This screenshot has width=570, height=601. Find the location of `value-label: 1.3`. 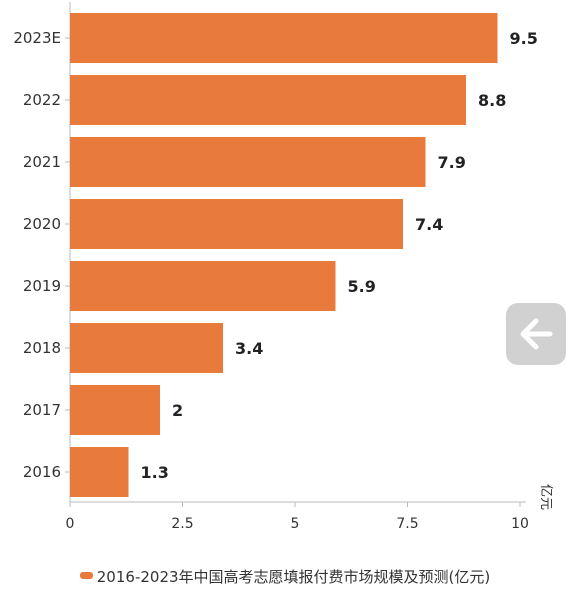

value-label: 1.3 is located at coordinates (155, 472).